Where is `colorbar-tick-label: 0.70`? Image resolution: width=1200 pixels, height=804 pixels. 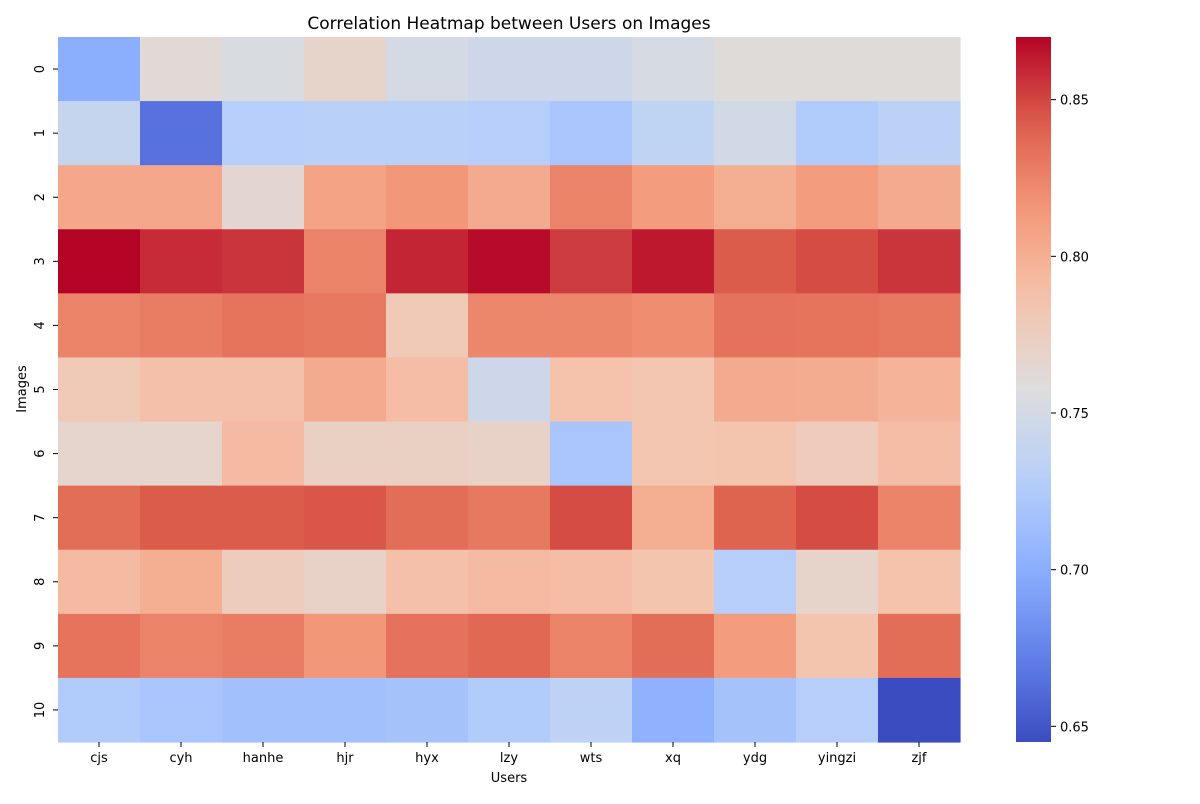
colorbar-tick-label: 0.70 is located at coordinates (1074, 571).